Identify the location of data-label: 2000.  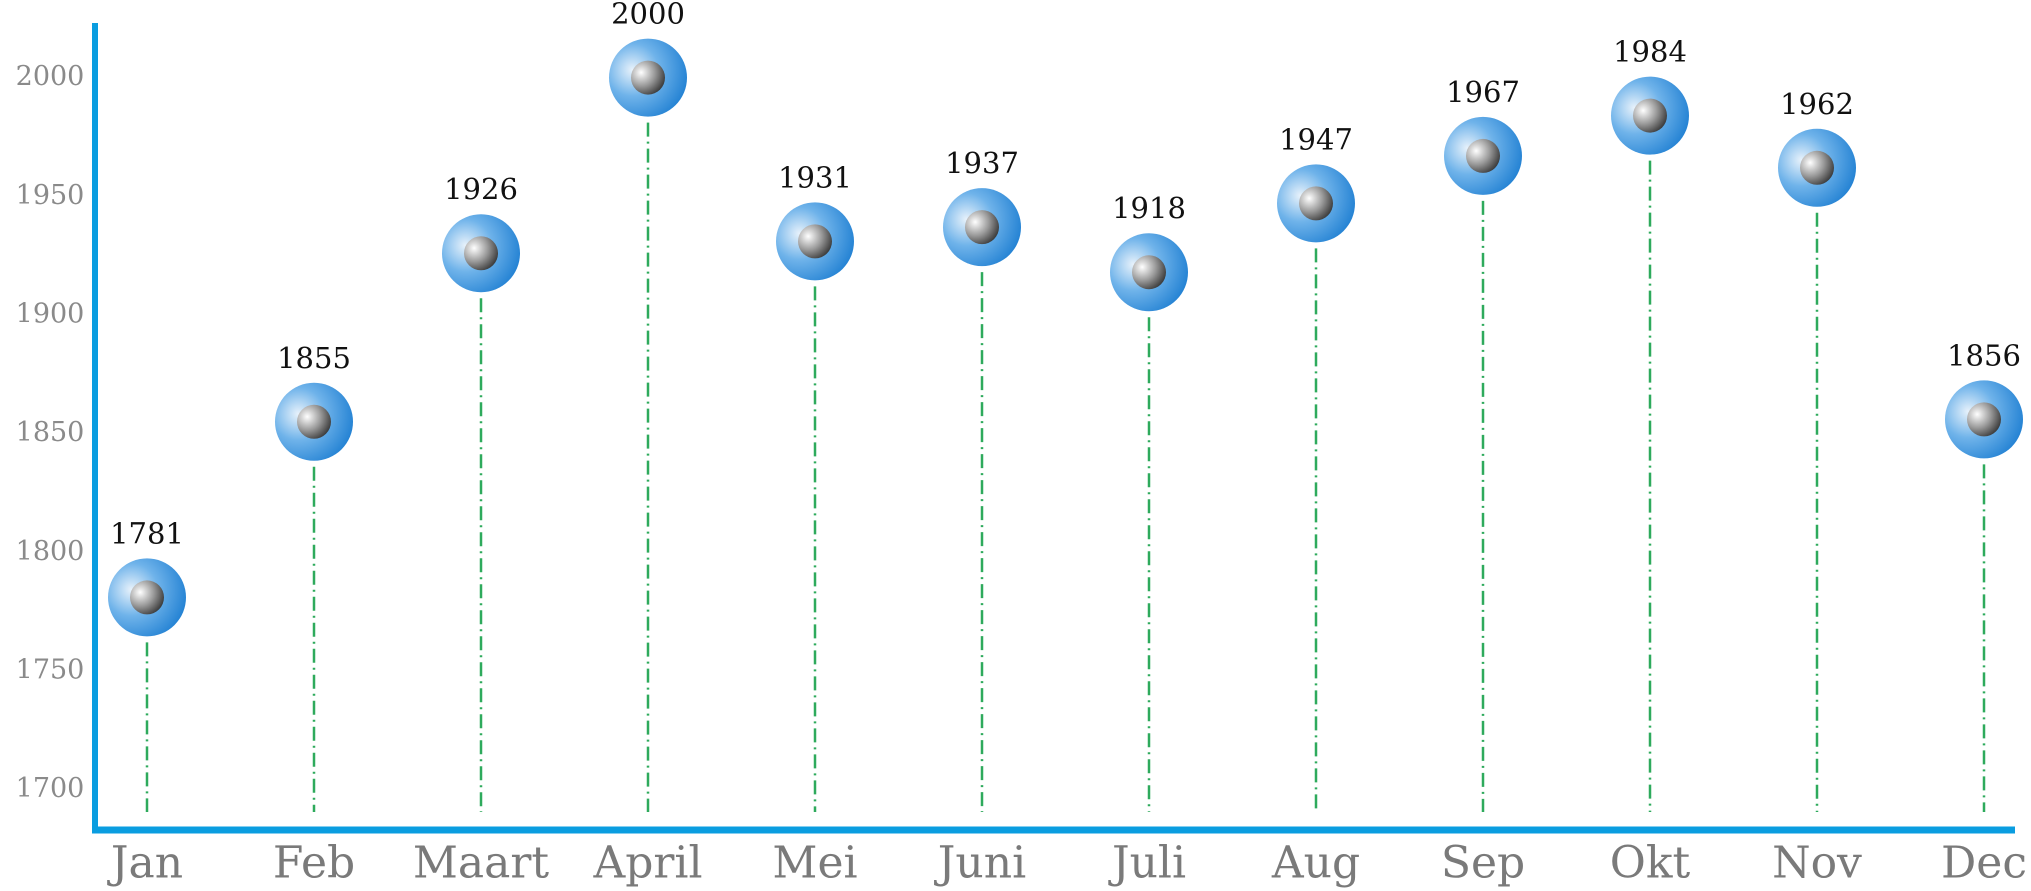
(648, 15).